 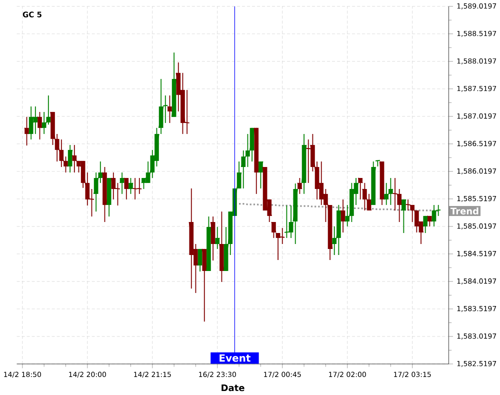 I want to click on series-label: Trend, so click(x=464, y=211).